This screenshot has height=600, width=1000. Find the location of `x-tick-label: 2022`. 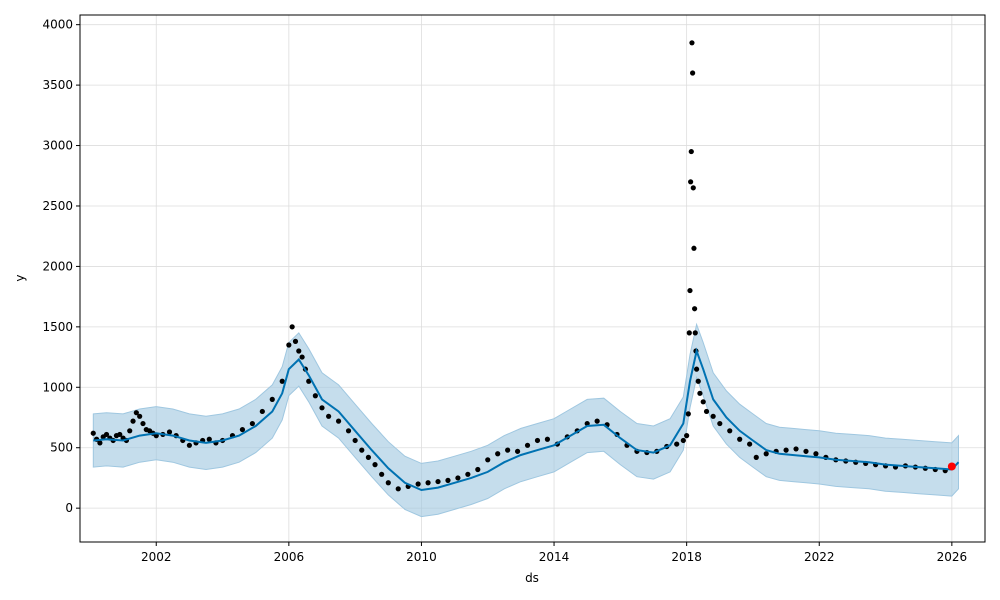

x-tick-label: 2022 is located at coordinates (819, 557).